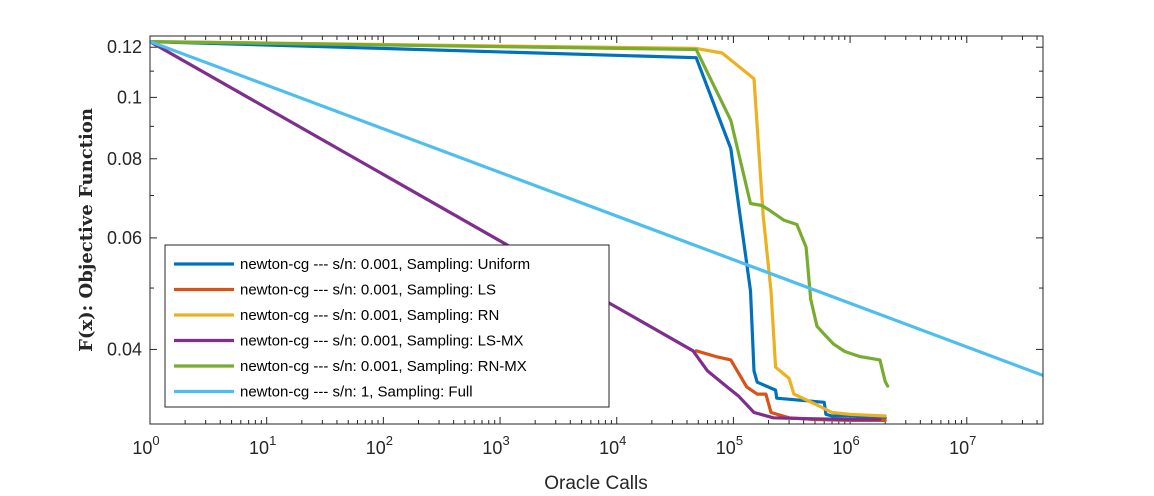 The image size is (1154, 496). I want to click on x-tick-label: 10⁶, so click(845, 445).